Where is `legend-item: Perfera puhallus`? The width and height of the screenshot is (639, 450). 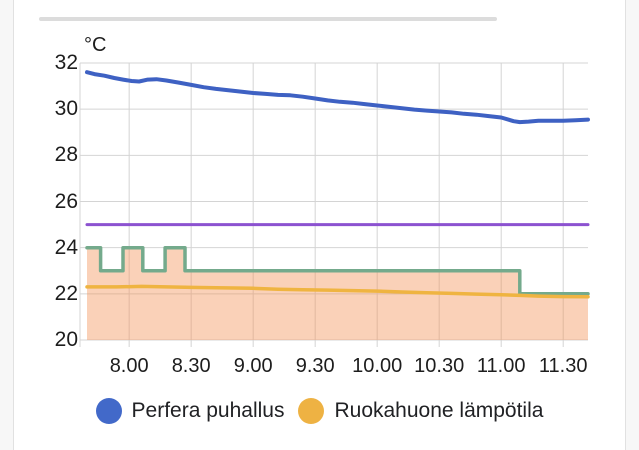 legend-item: Perfera puhallus is located at coordinates (190, 411).